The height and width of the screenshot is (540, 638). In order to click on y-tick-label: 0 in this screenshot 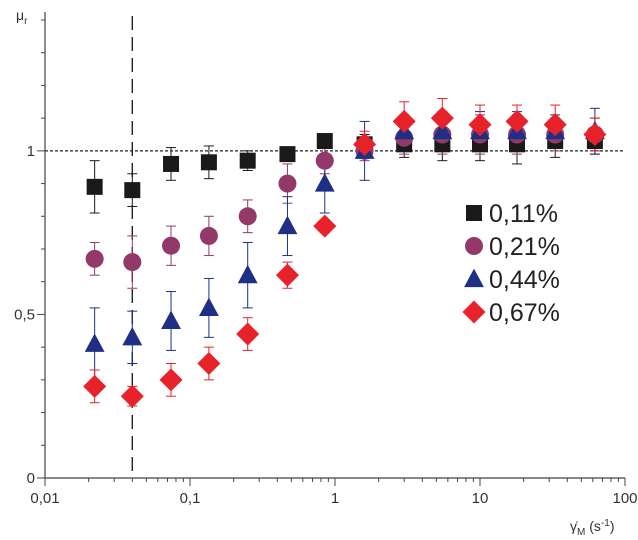, I will do `click(31, 478)`.